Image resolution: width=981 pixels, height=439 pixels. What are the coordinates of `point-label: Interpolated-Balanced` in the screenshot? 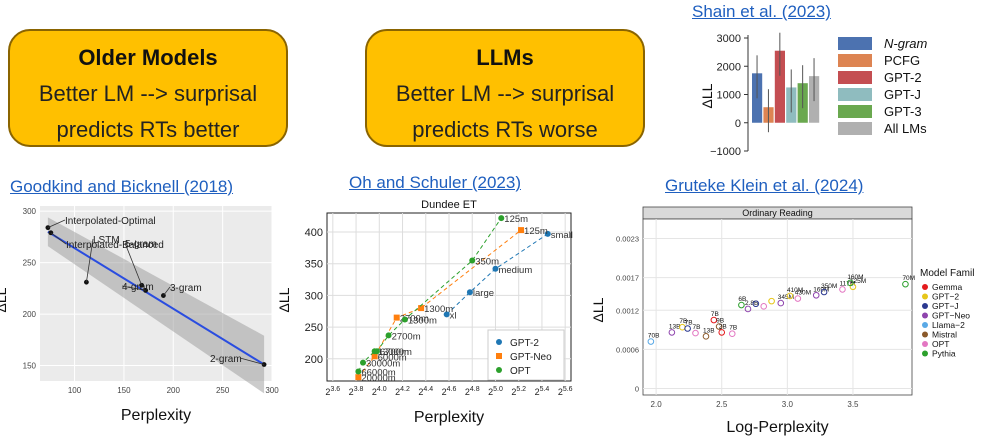 It's located at (115, 245).